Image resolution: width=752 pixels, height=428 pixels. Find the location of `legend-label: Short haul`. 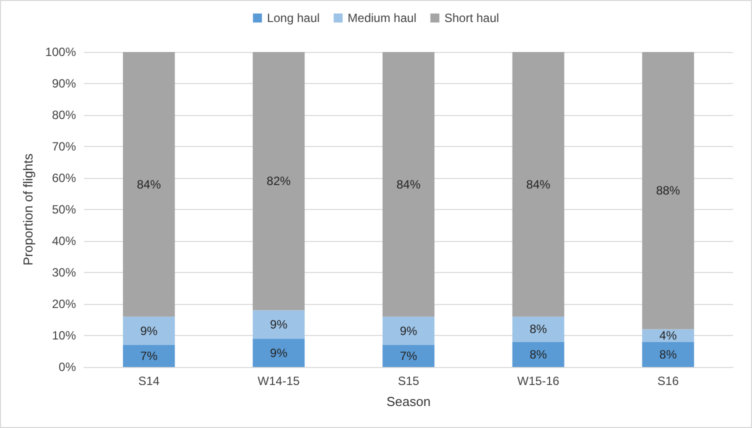

legend-label: Short haul is located at coordinates (472, 18).